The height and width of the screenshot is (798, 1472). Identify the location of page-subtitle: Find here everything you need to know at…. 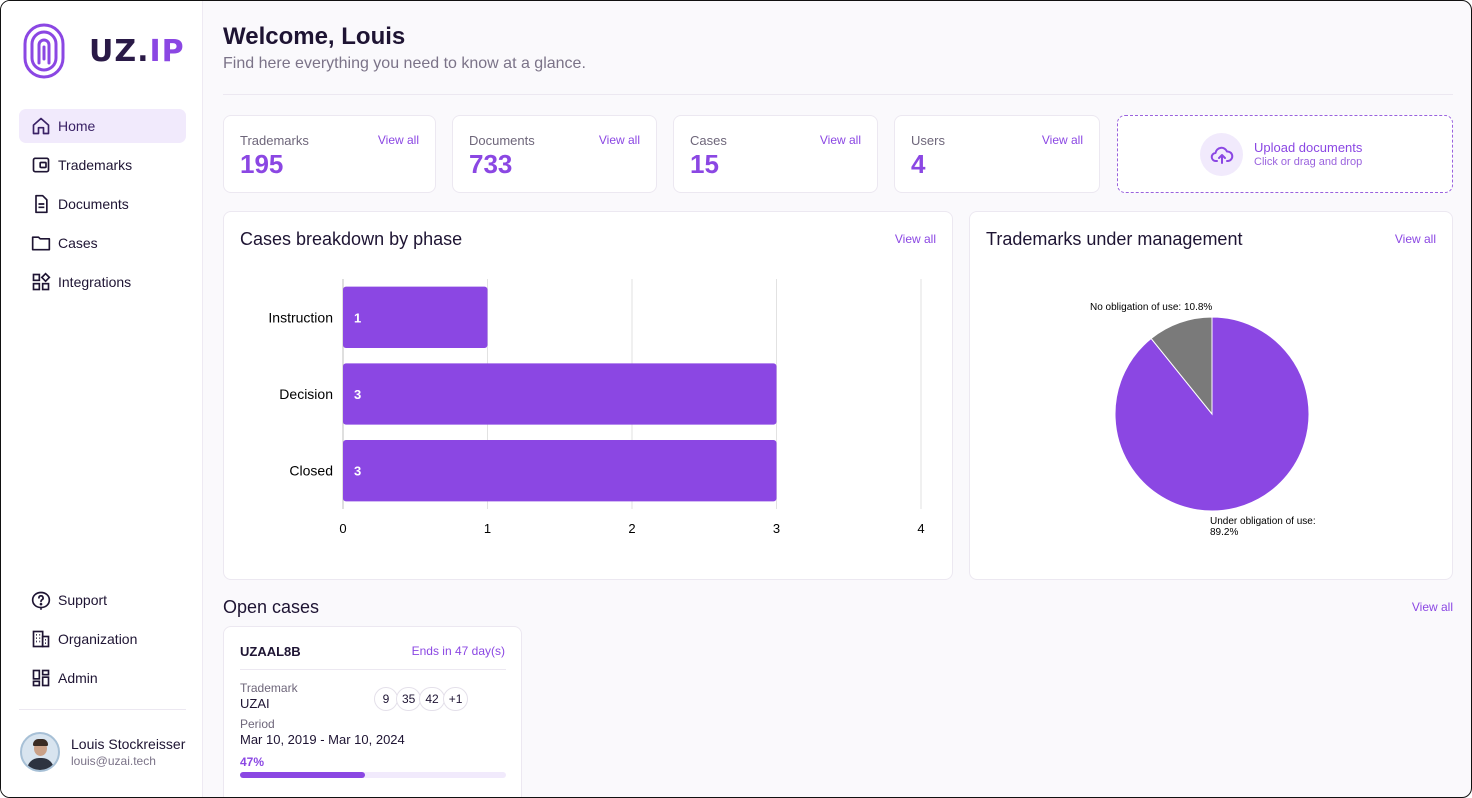
(404, 63).